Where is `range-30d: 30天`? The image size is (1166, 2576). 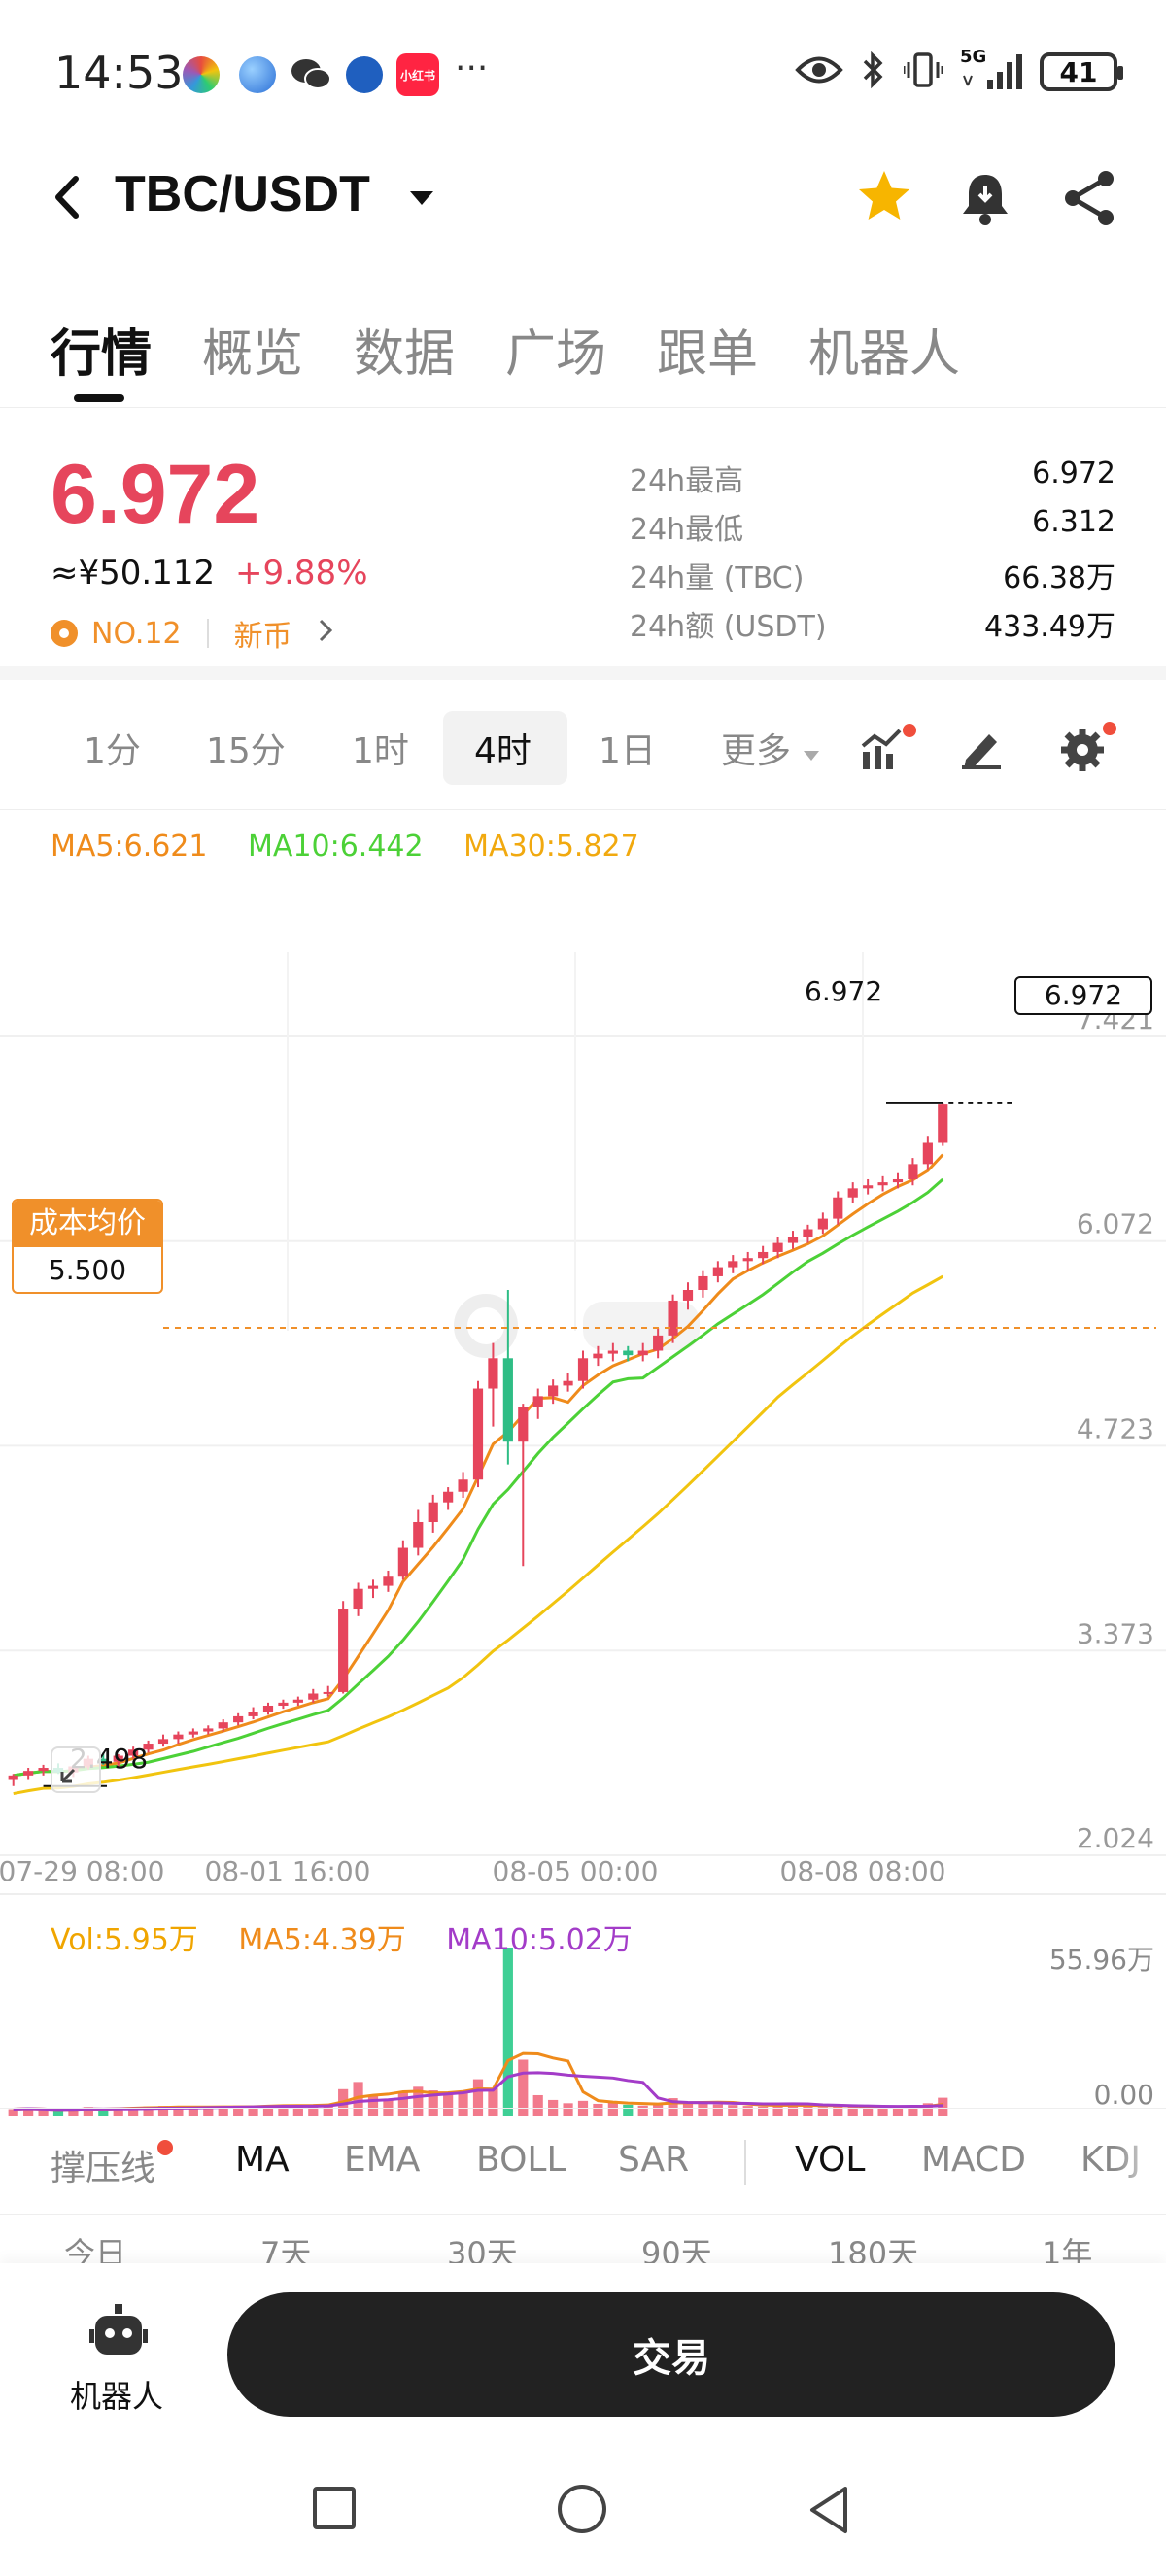 range-30d: 30天 is located at coordinates (482, 2249).